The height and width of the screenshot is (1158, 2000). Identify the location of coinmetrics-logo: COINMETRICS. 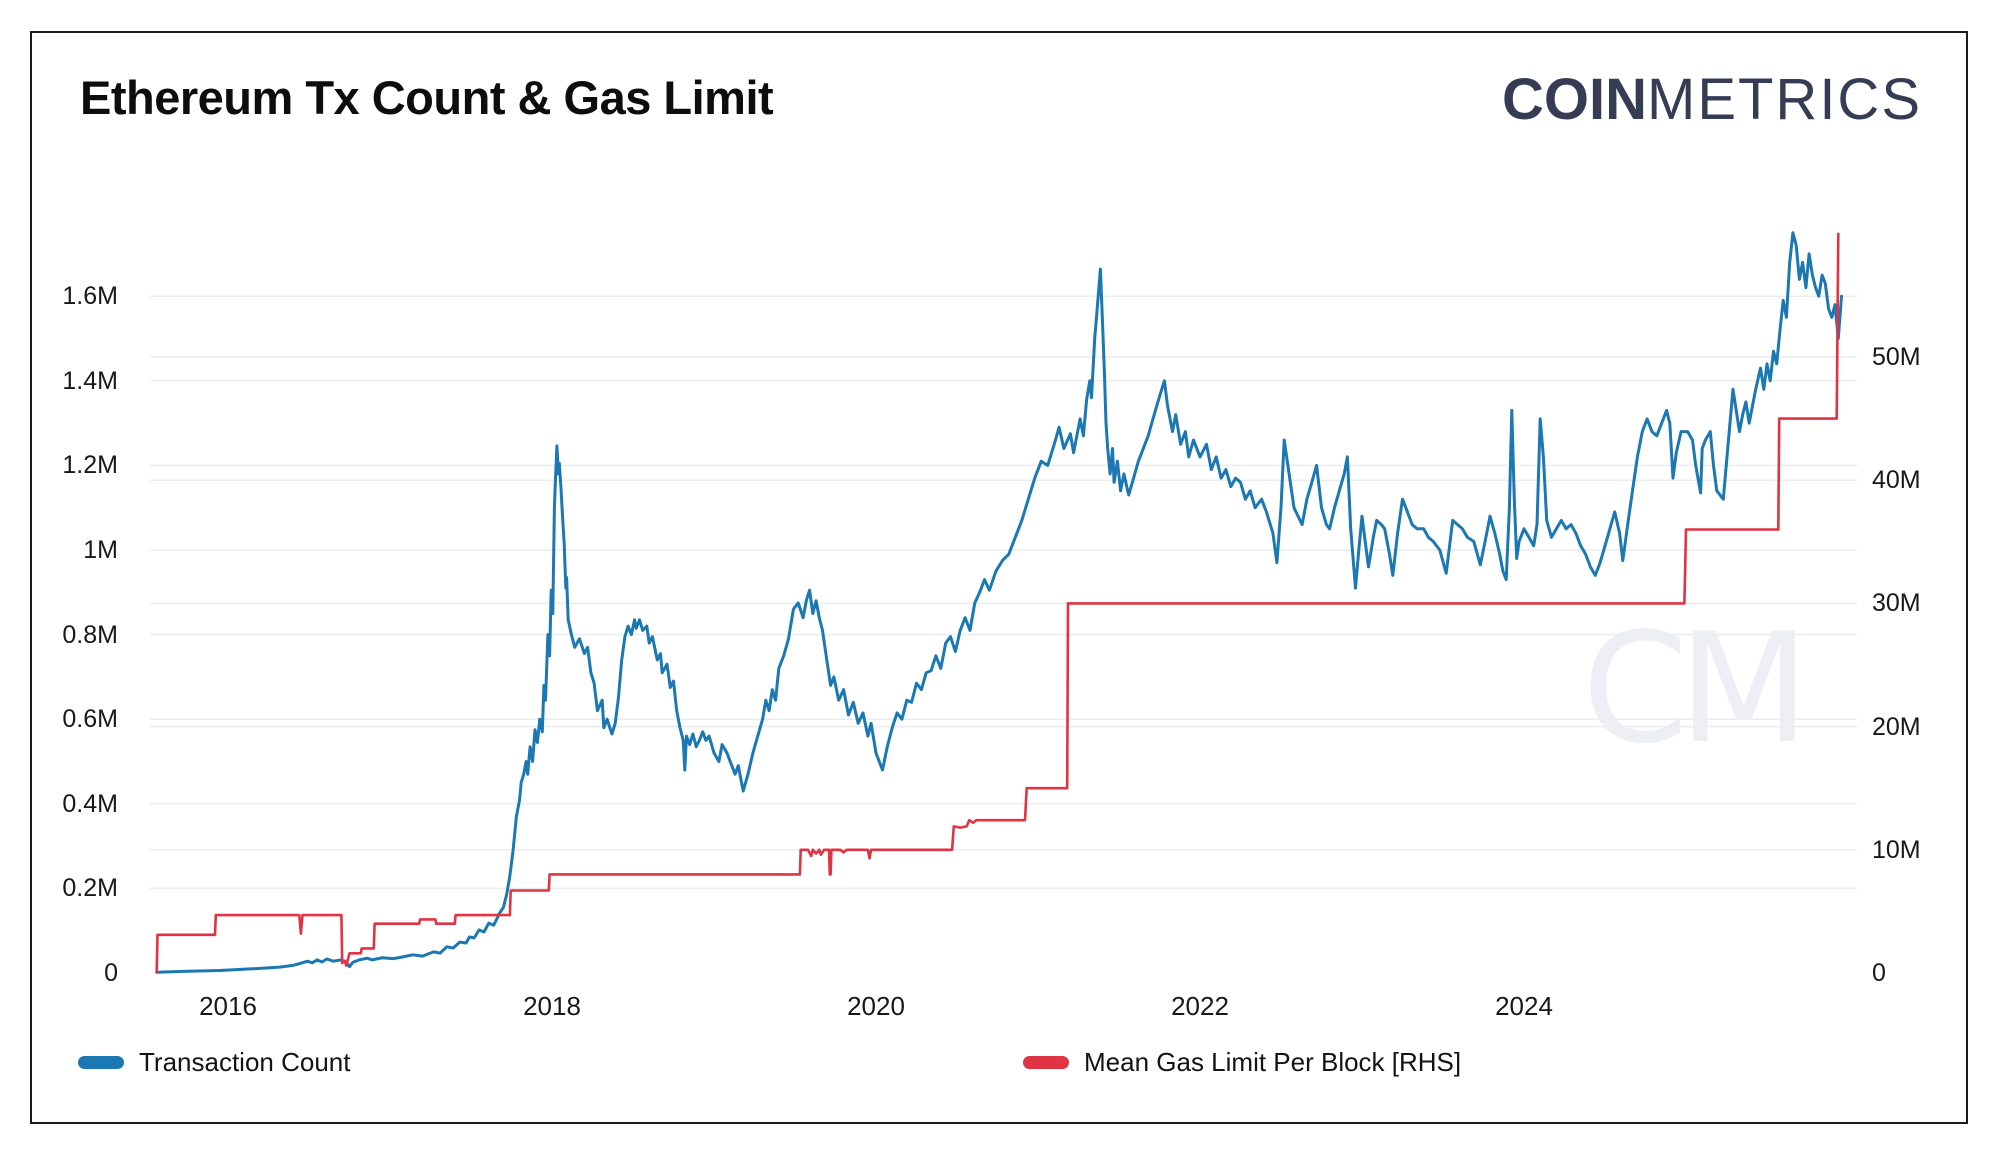
(1712, 99).